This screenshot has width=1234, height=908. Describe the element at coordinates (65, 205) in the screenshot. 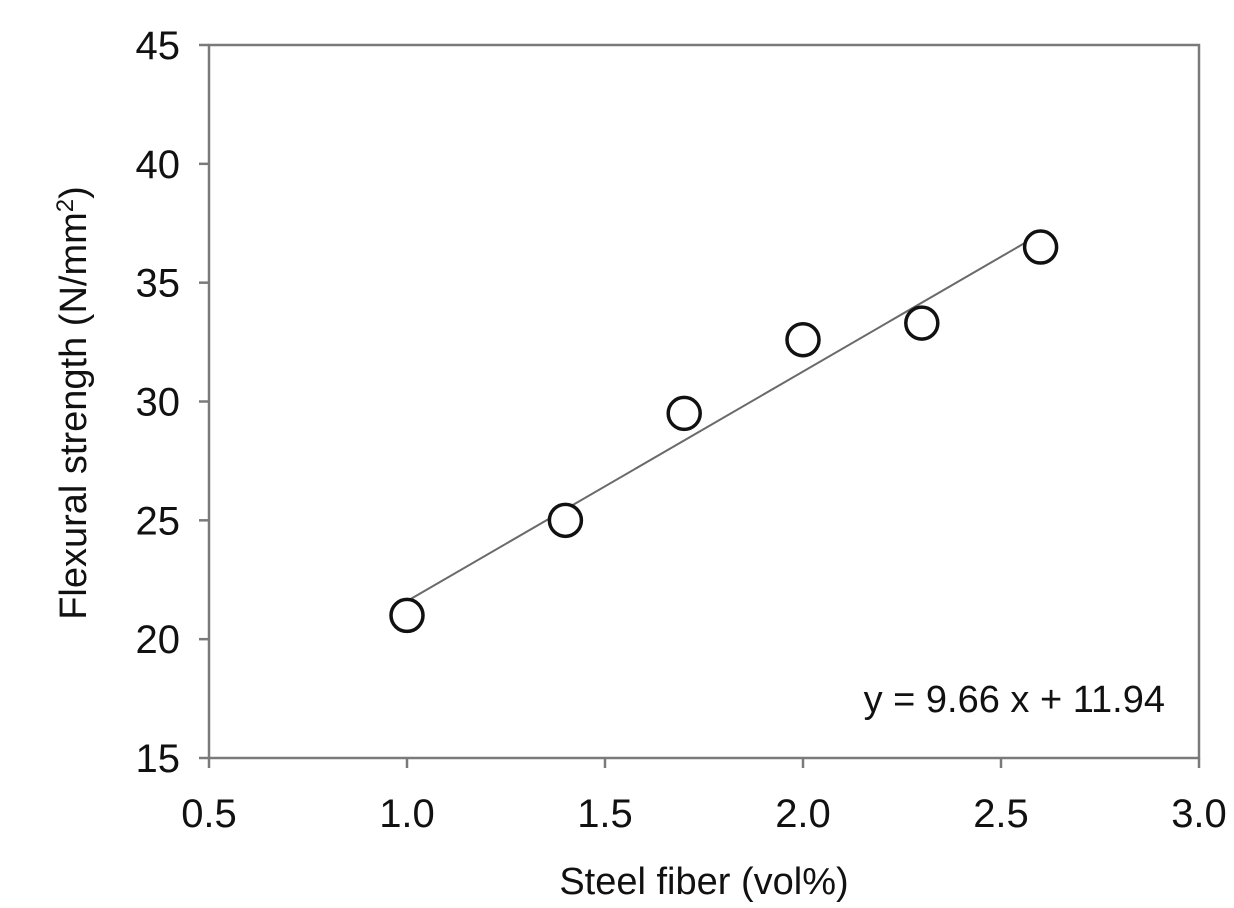

I see `y-axis-title-superscript: 2` at that location.